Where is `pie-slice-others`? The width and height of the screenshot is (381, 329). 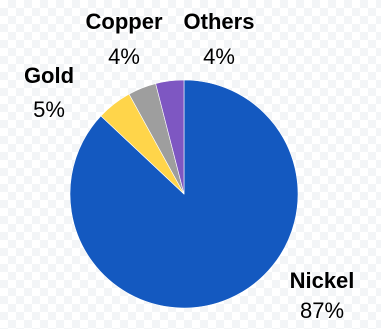
pie-slice-others is located at coordinates (170, 137).